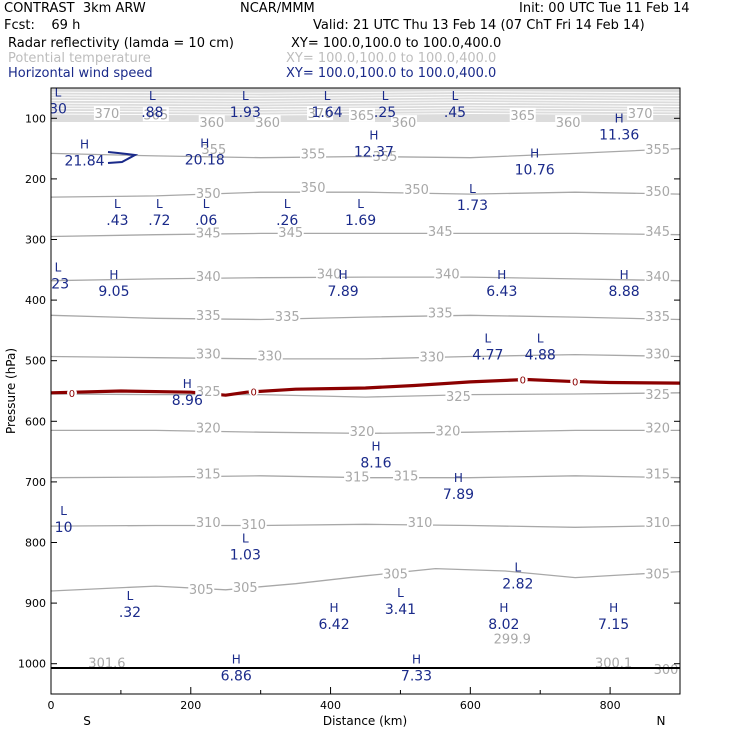  I want to click on theta-label: 330, so click(657, 355).